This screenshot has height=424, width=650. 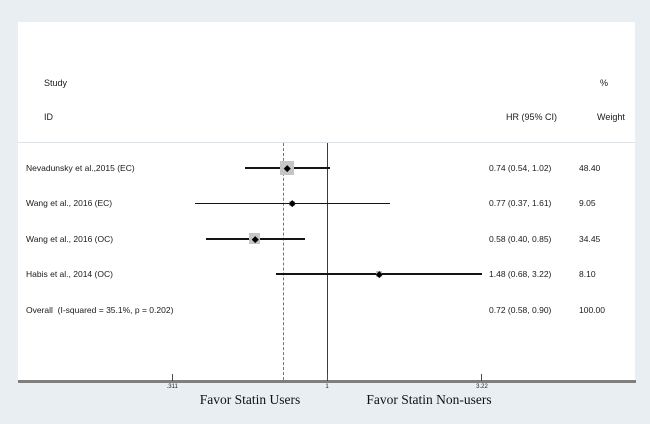 I want to click on weight-value: 34.45, so click(x=590, y=238).